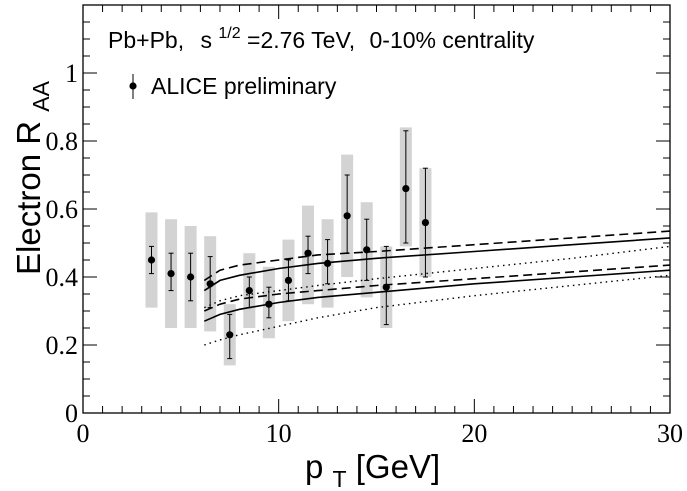 The height and width of the screenshot is (491, 687). What do you see at coordinates (62, 345) in the screenshot?
I see `y-tick-label-0.2: 0.2` at bounding box center [62, 345].